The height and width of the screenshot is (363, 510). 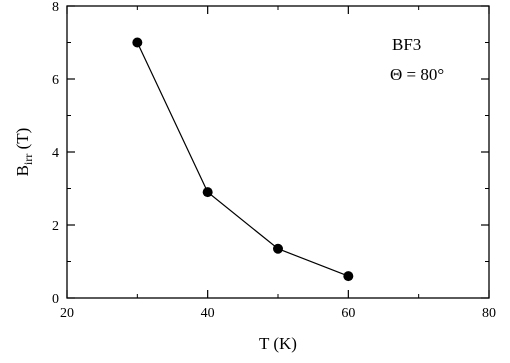 I want to click on x-tick-label: 40, so click(x=208, y=313).